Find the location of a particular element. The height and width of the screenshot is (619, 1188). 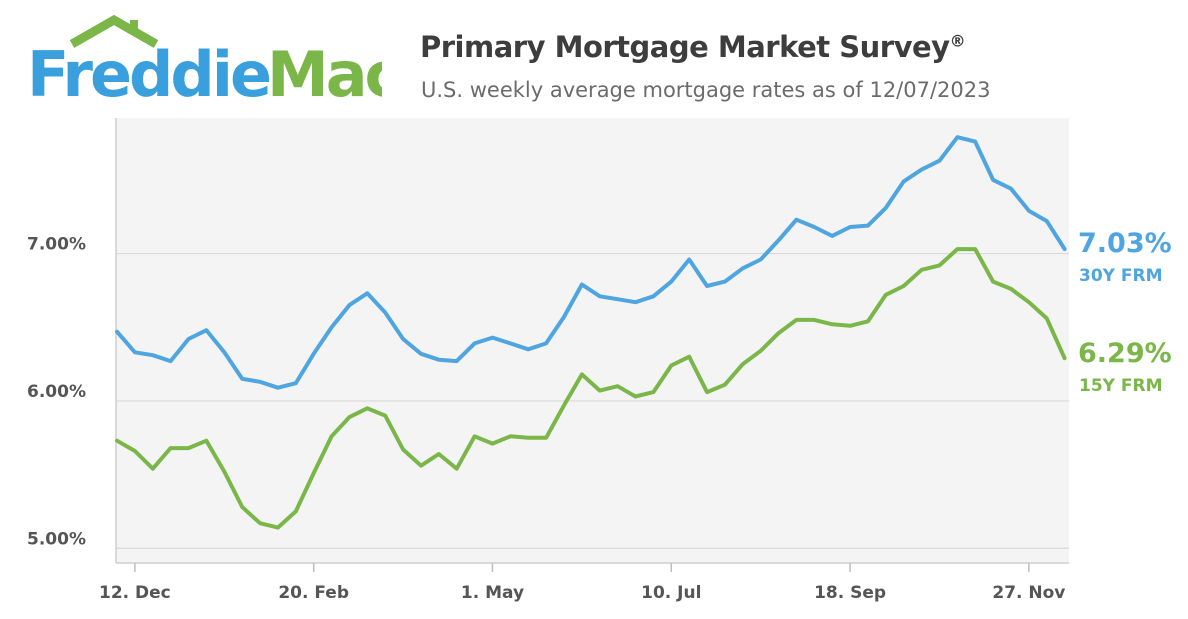

y-axis-ticks: 5.00% 6.00% 7.00% is located at coordinates (56, 392).